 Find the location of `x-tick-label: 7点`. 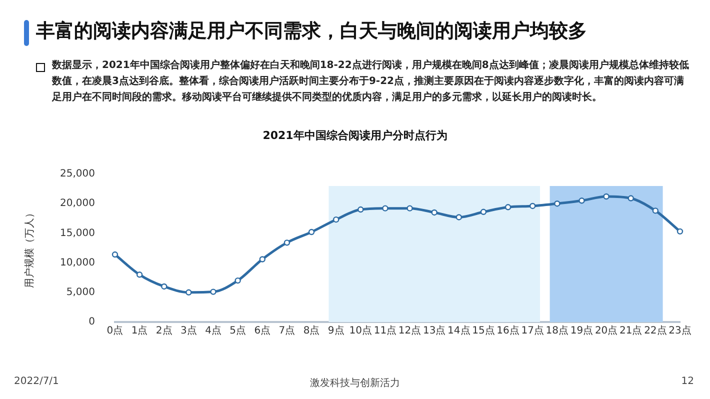

x-tick-label: 7点 is located at coordinates (287, 330).